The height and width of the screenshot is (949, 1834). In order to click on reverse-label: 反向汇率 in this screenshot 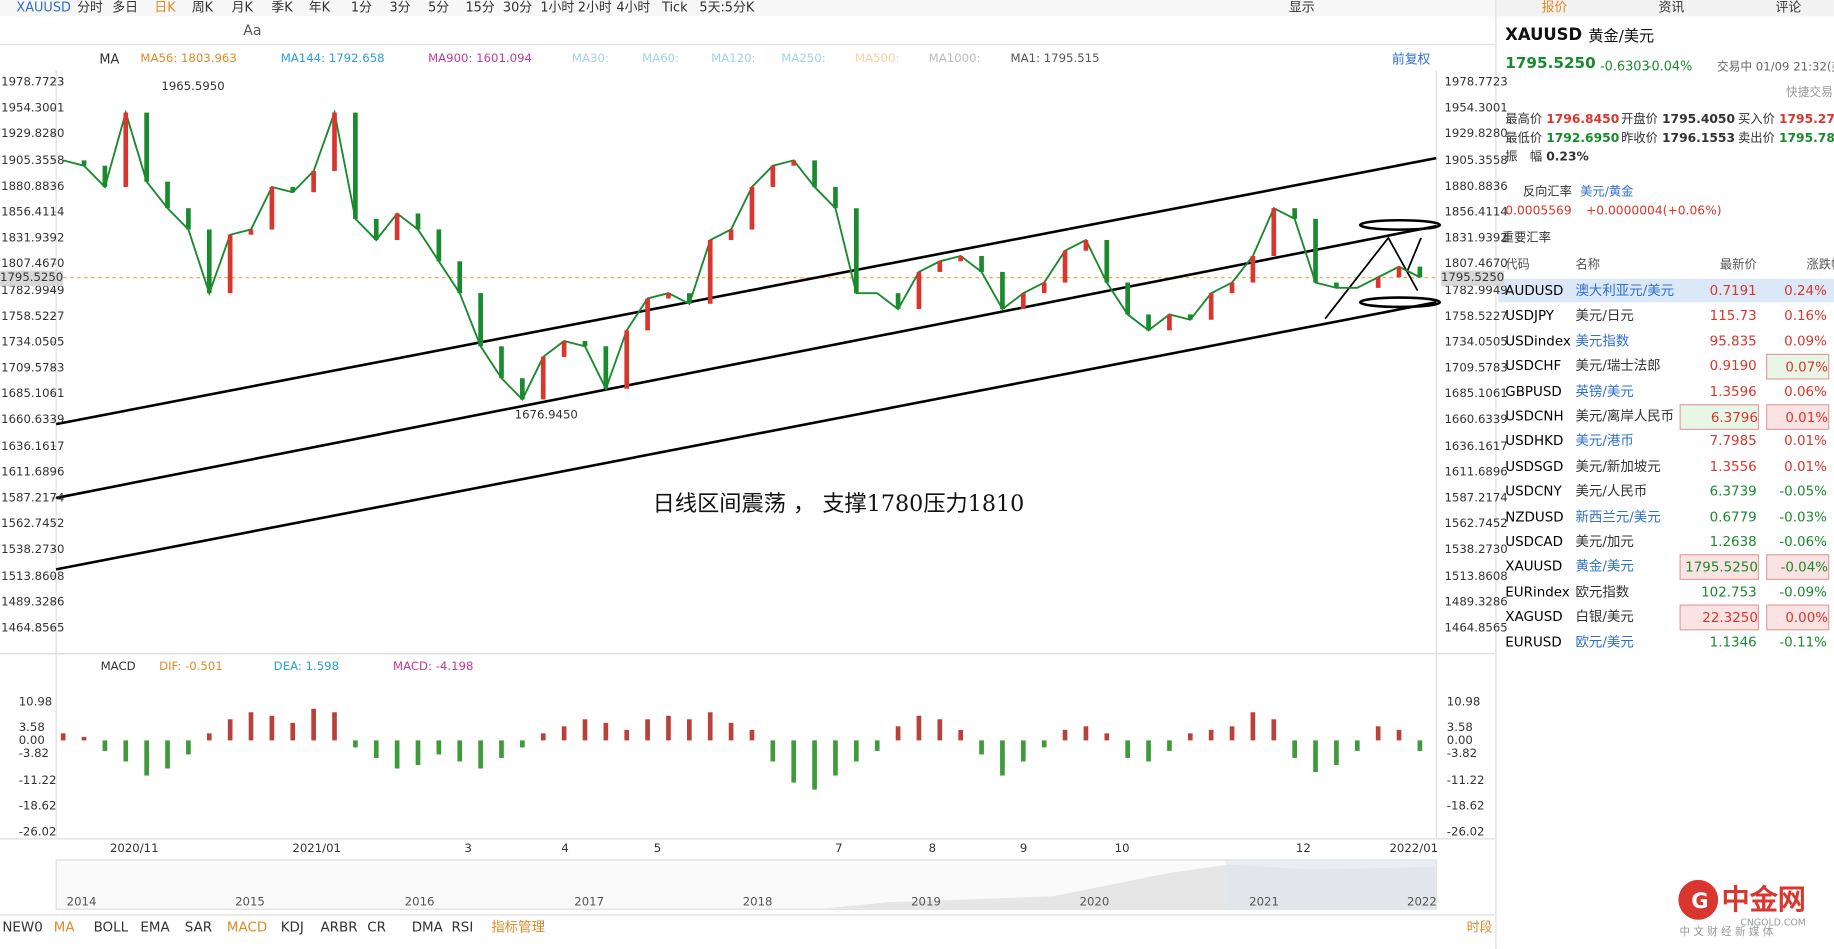, I will do `click(1547, 192)`.